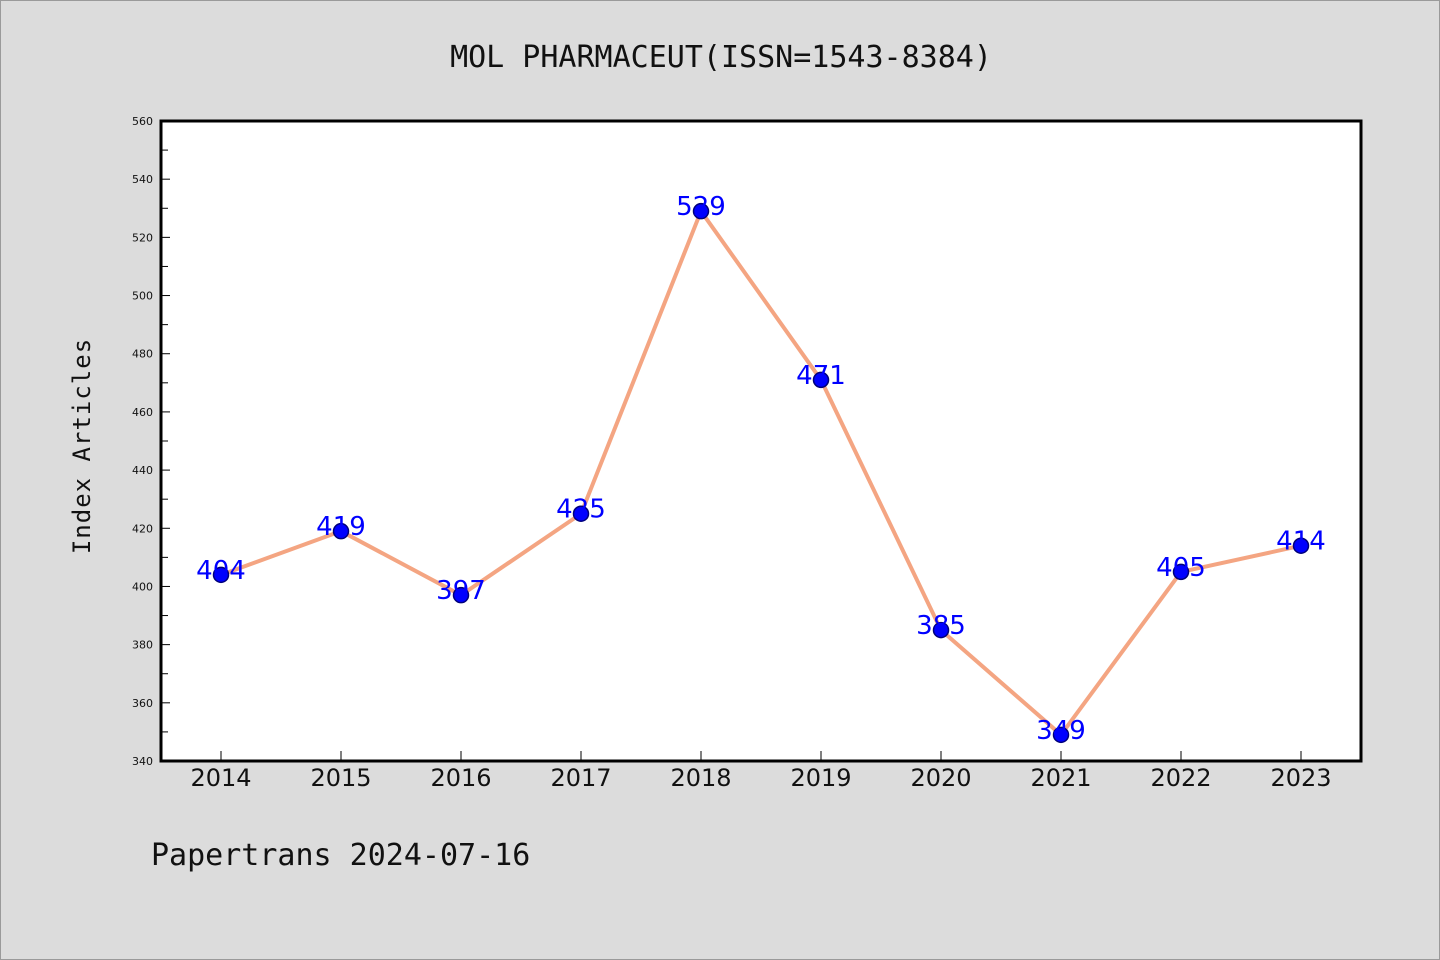 This screenshot has width=1440, height=960. What do you see at coordinates (1181, 572) in the screenshot?
I see `data-point-2022` at bounding box center [1181, 572].